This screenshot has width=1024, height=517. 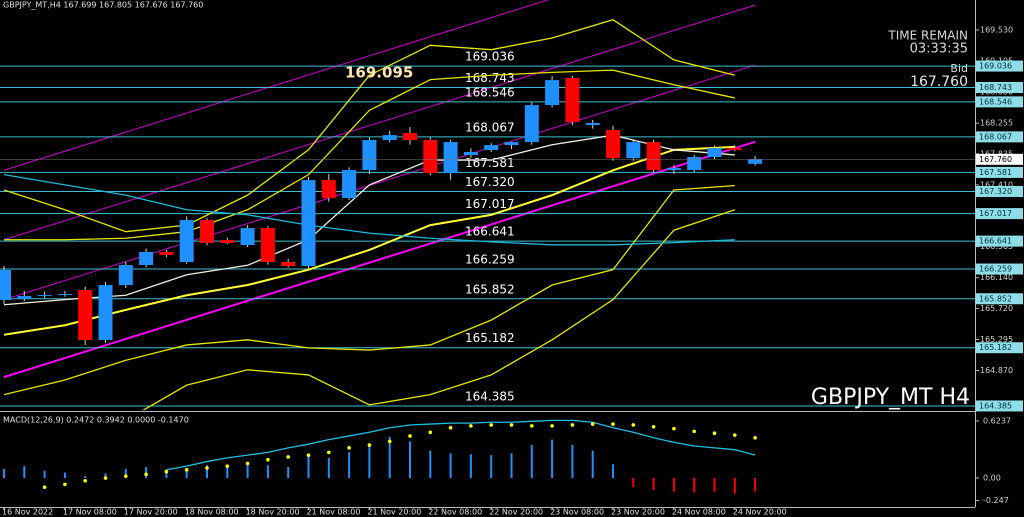 What do you see at coordinates (334, 512) in the screenshot?
I see `x-tick-label: 21 Nov 08:00` at bounding box center [334, 512].